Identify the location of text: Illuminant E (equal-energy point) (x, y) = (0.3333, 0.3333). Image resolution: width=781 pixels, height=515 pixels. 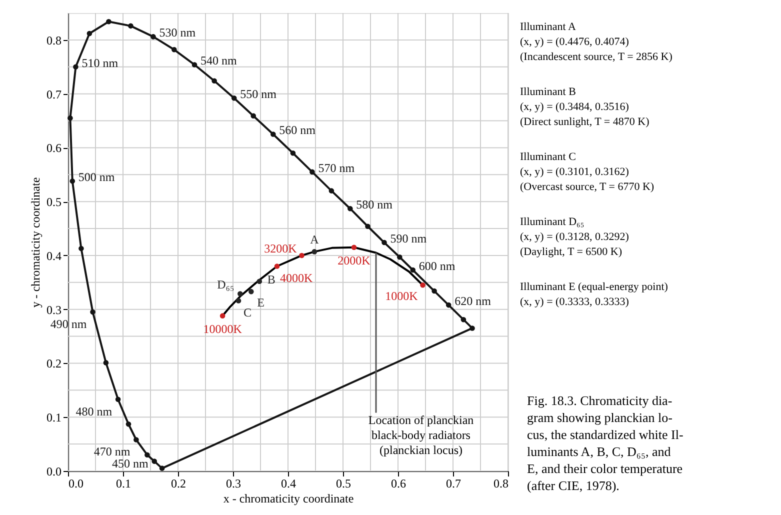
(594, 294).